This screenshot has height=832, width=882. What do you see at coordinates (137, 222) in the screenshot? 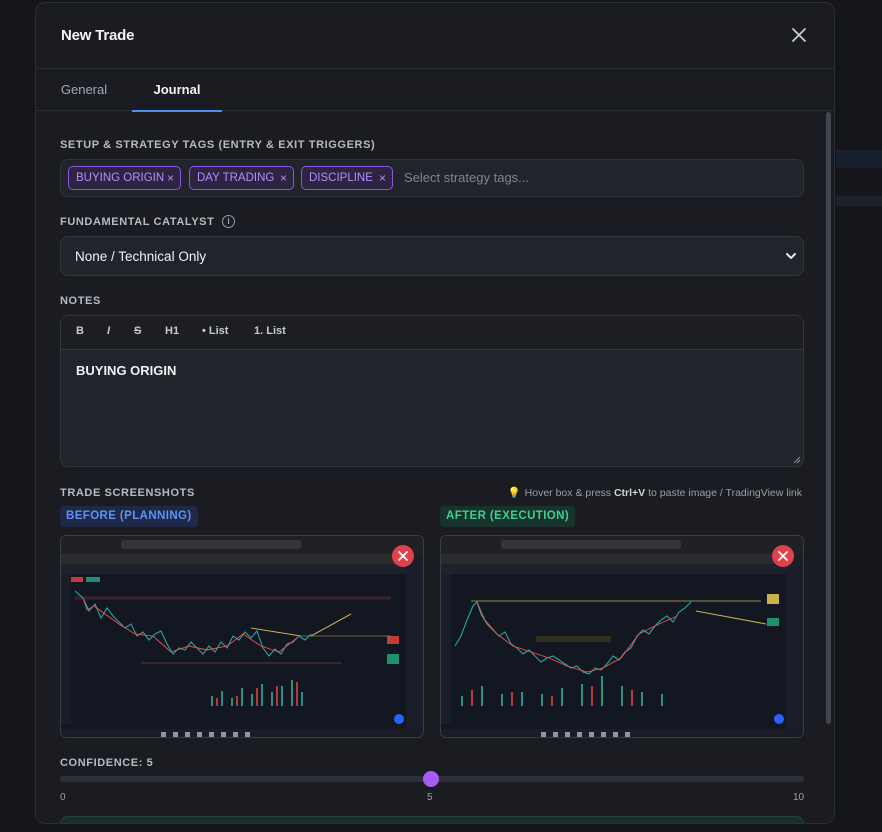
I see `catalyst-label: FUNDAMENTAL CATALYST` at bounding box center [137, 222].